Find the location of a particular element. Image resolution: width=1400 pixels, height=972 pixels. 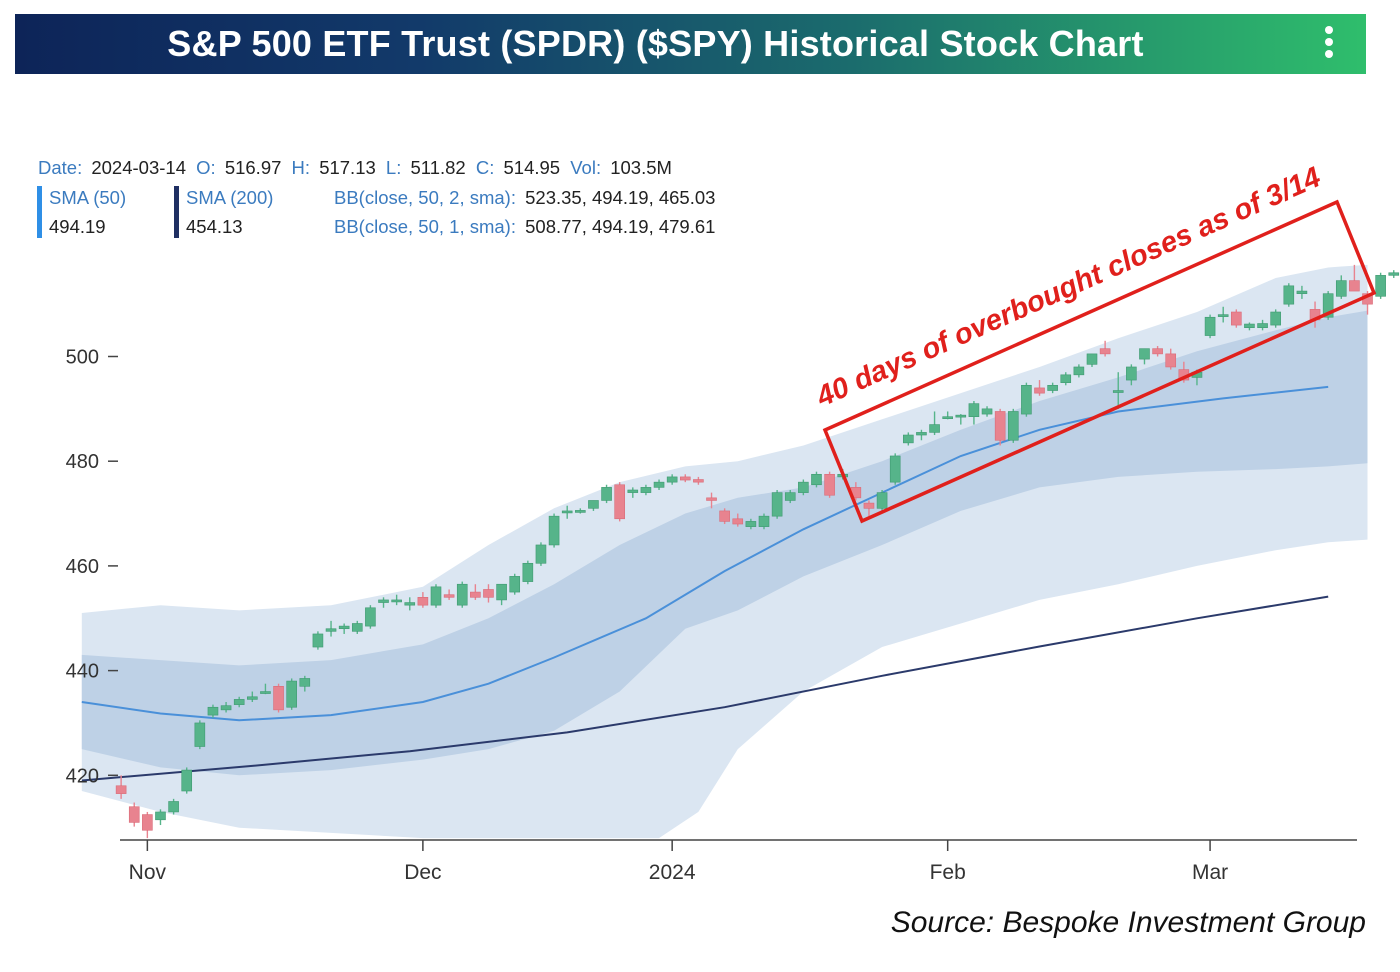

legend-open-label: O: is located at coordinates (206, 167).